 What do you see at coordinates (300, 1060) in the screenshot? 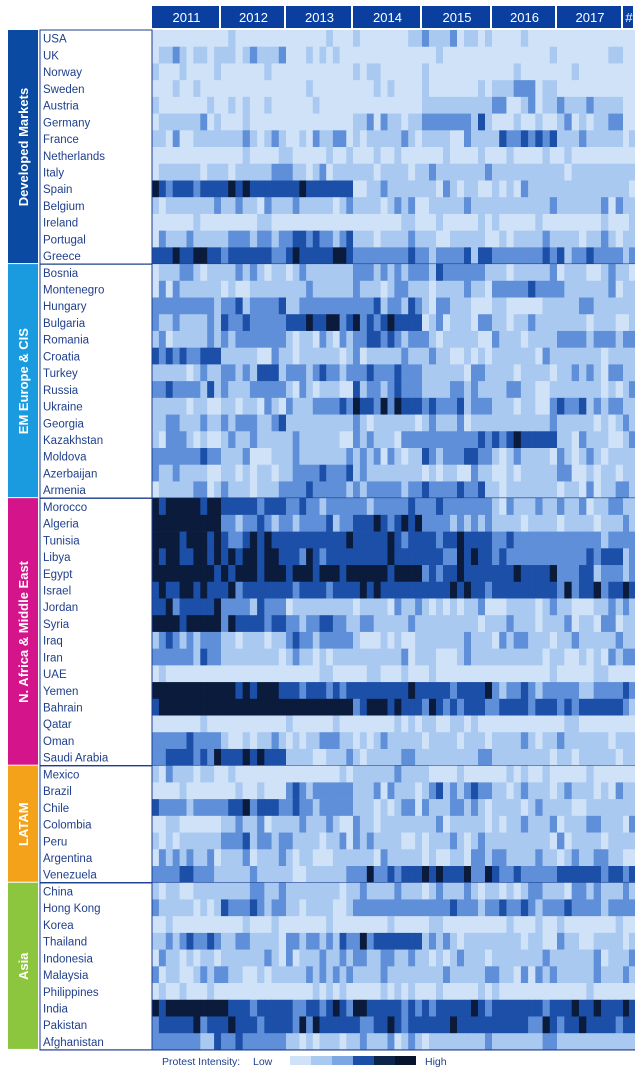
I see `legend-swatch` at bounding box center [300, 1060].